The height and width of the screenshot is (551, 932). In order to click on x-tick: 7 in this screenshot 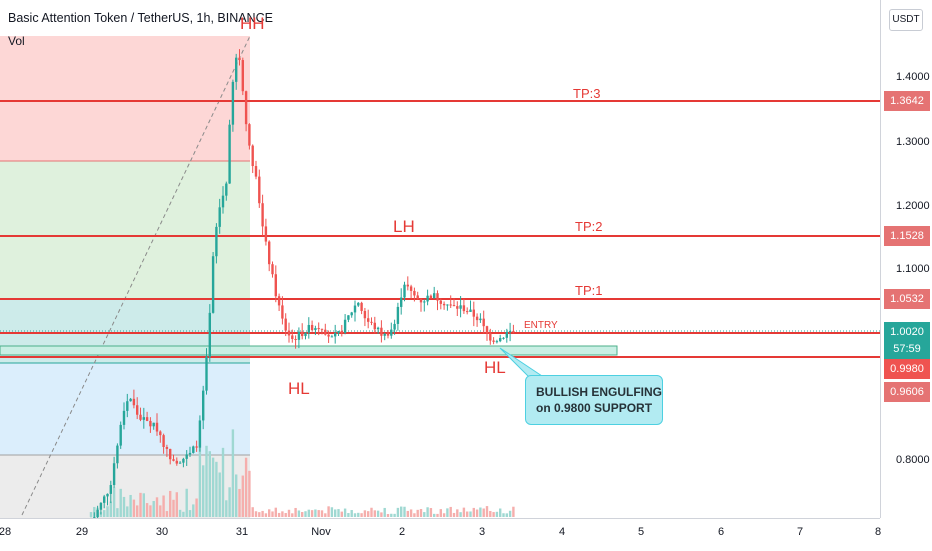, I will do `click(800, 532)`.